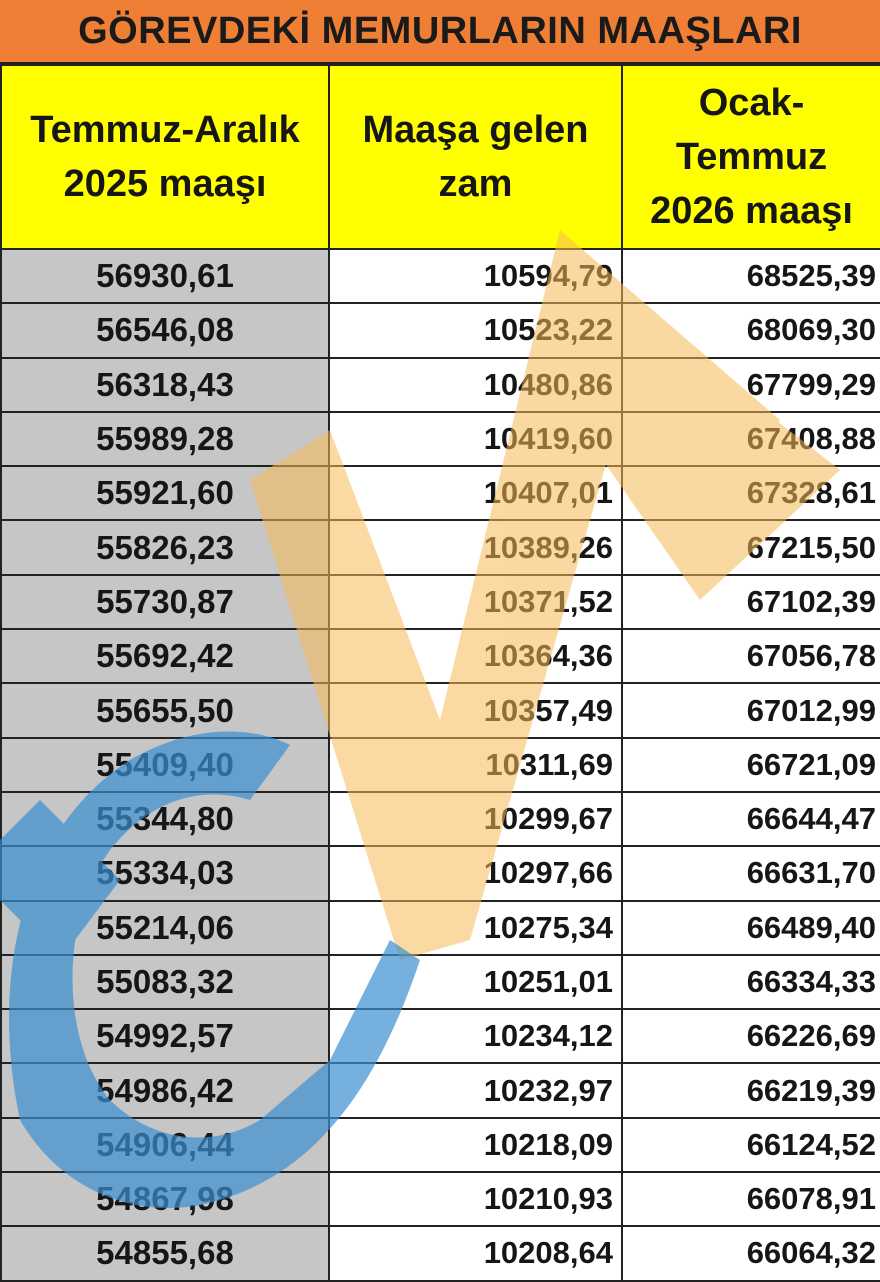  I want to click on cell-raise: 10218,09, so click(475, 1145).